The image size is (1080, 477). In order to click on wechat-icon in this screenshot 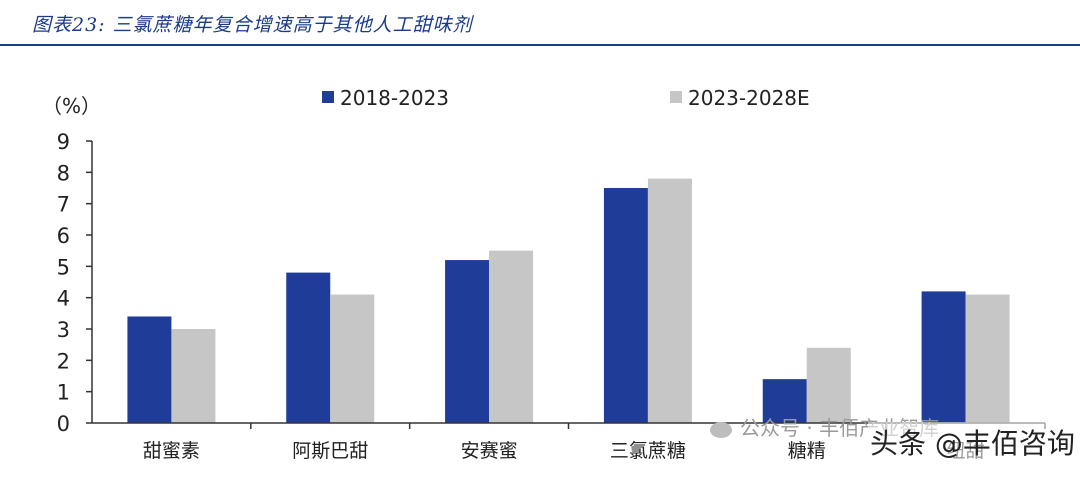, I will do `click(721, 429)`.